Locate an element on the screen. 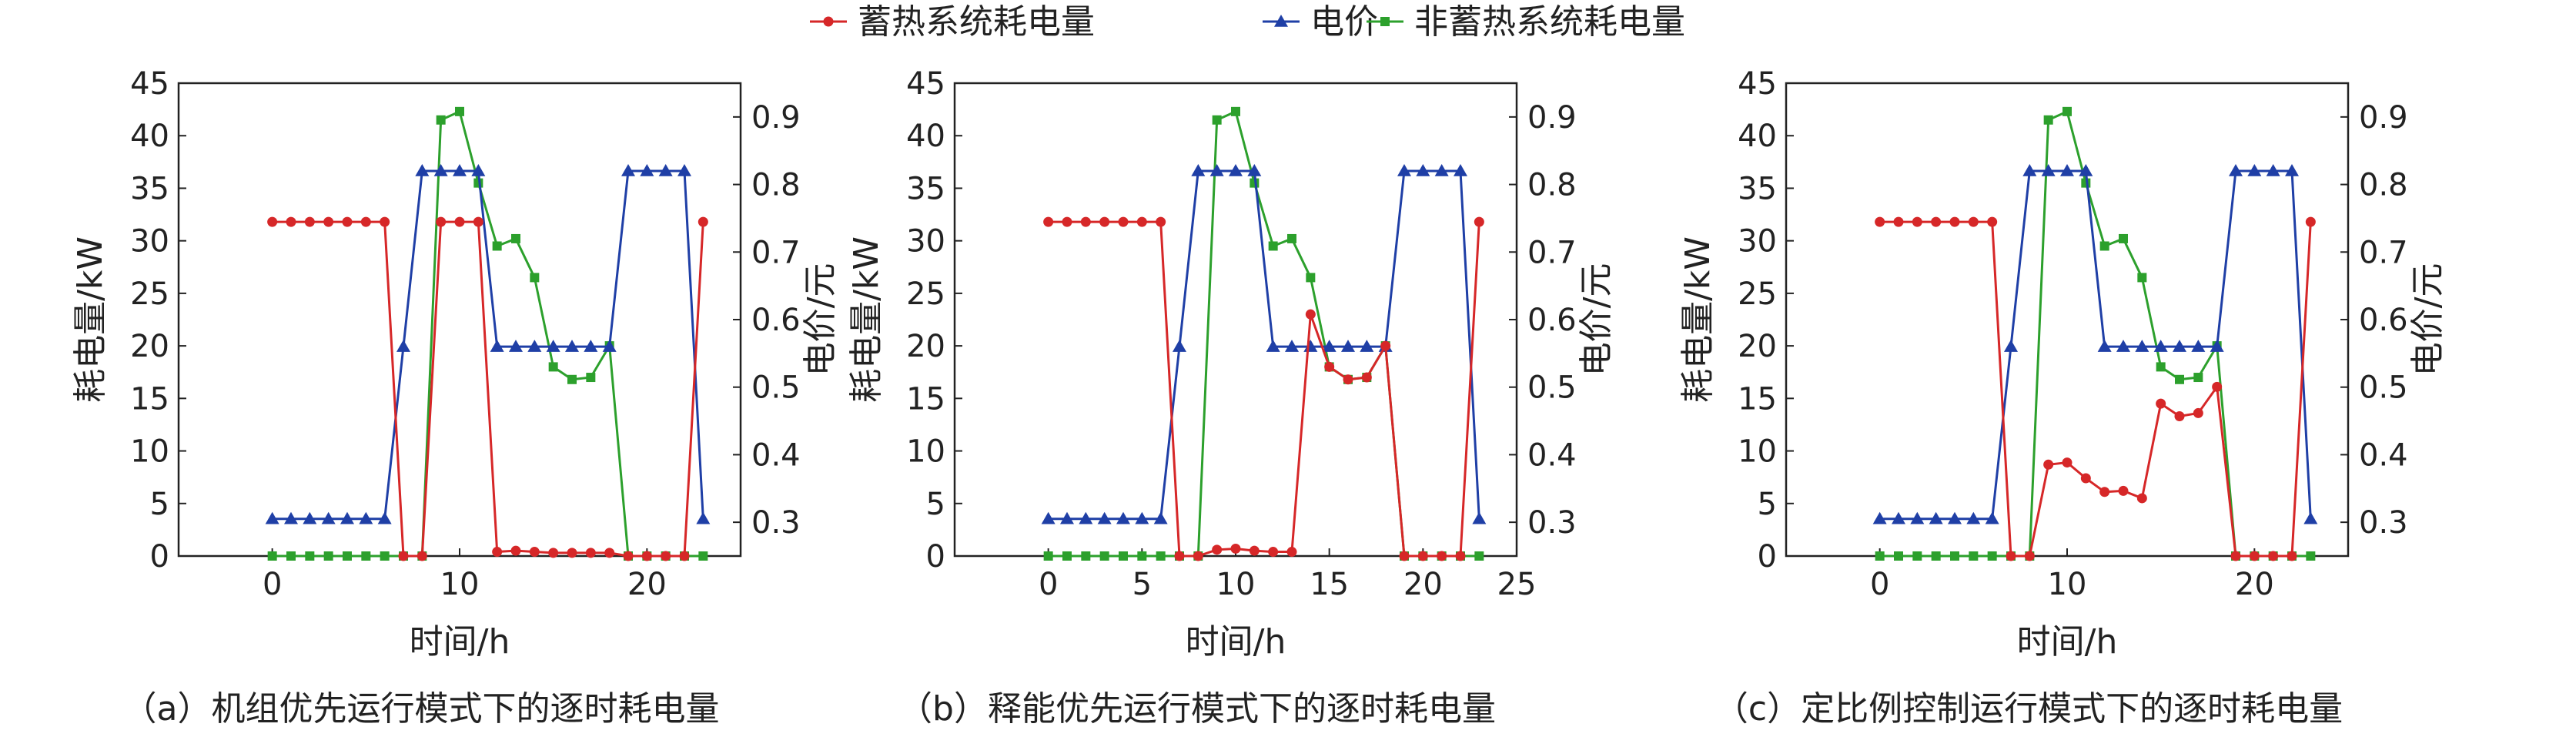 The height and width of the screenshot is (737, 2576). y2-tick-label: 0.9 is located at coordinates (2383, 118).